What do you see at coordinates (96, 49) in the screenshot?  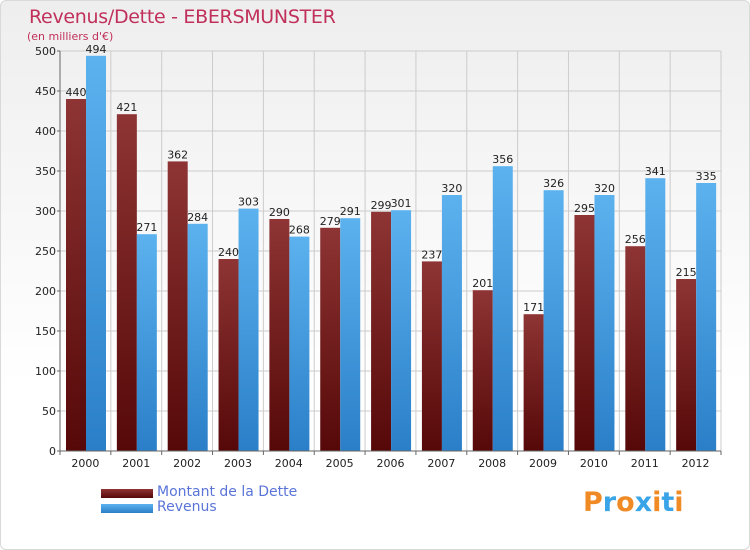 I see `value-label-revenus-2000: 494` at bounding box center [96, 49].